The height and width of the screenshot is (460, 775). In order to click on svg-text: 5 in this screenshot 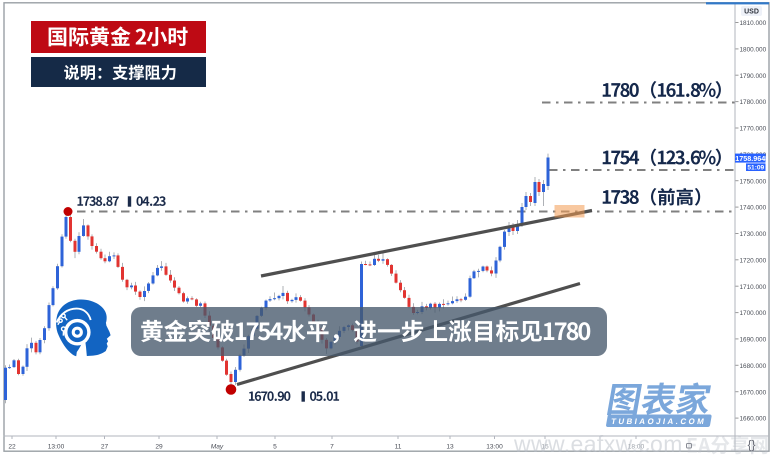, I will do `click(275, 446)`.